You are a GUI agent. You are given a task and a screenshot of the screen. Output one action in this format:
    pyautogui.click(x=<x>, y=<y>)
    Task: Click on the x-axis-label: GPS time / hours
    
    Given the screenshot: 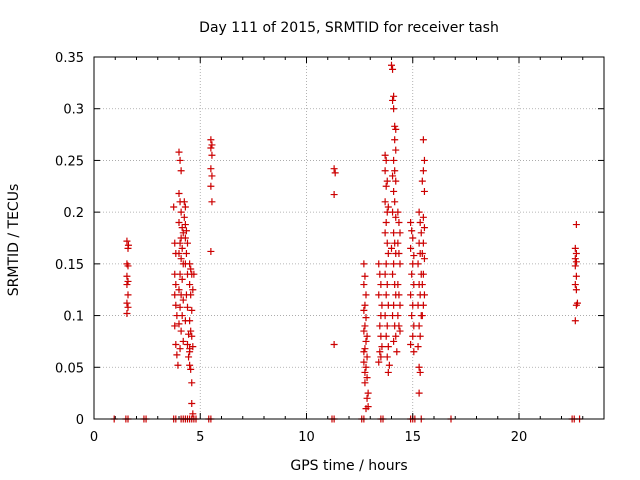 What is the action you would take?
    pyautogui.click(x=348, y=466)
    